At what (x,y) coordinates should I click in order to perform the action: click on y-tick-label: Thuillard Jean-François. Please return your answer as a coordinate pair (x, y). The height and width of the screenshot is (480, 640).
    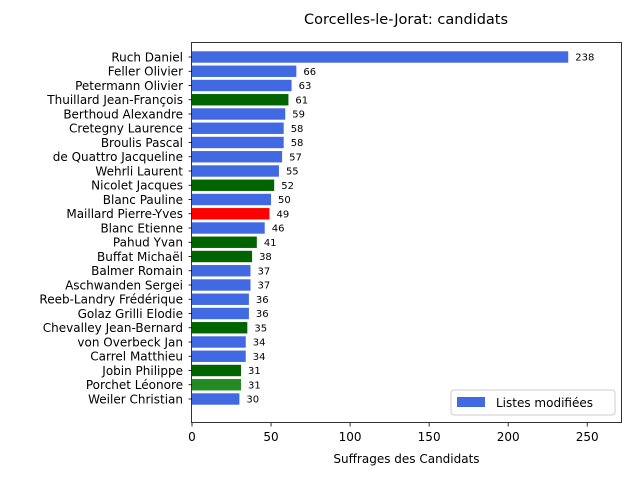
    Looking at the image, I should click on (114, 100).